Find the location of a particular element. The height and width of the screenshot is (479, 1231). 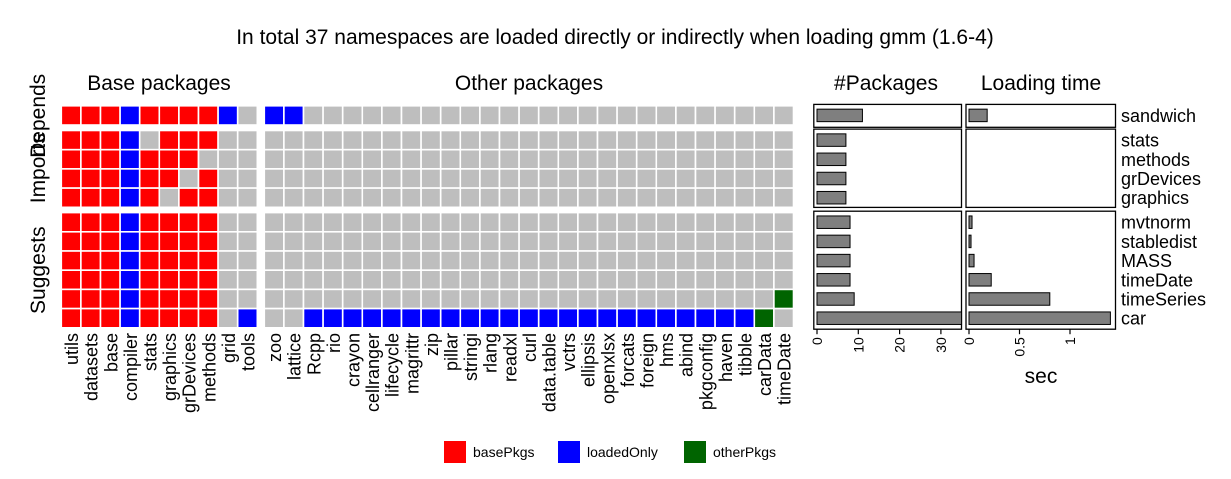

cell-stabledist-zoo is located at coordinates (274, 241).